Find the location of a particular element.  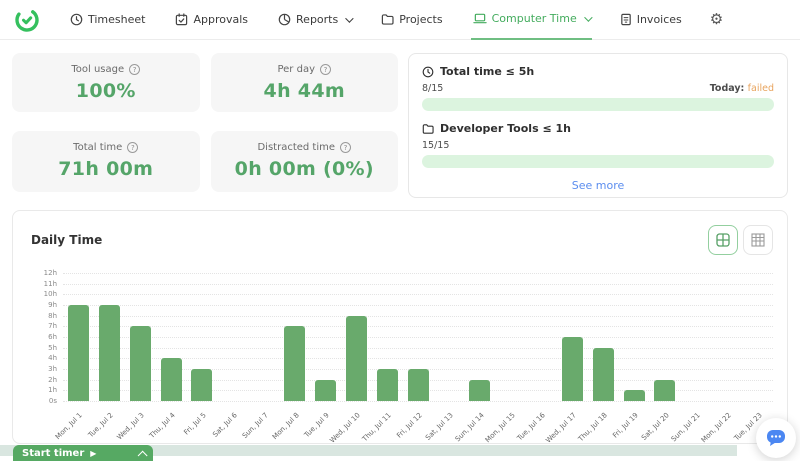

stat-card-total-time: Total time ? 71h 00m is located at coordinates (106, 161).